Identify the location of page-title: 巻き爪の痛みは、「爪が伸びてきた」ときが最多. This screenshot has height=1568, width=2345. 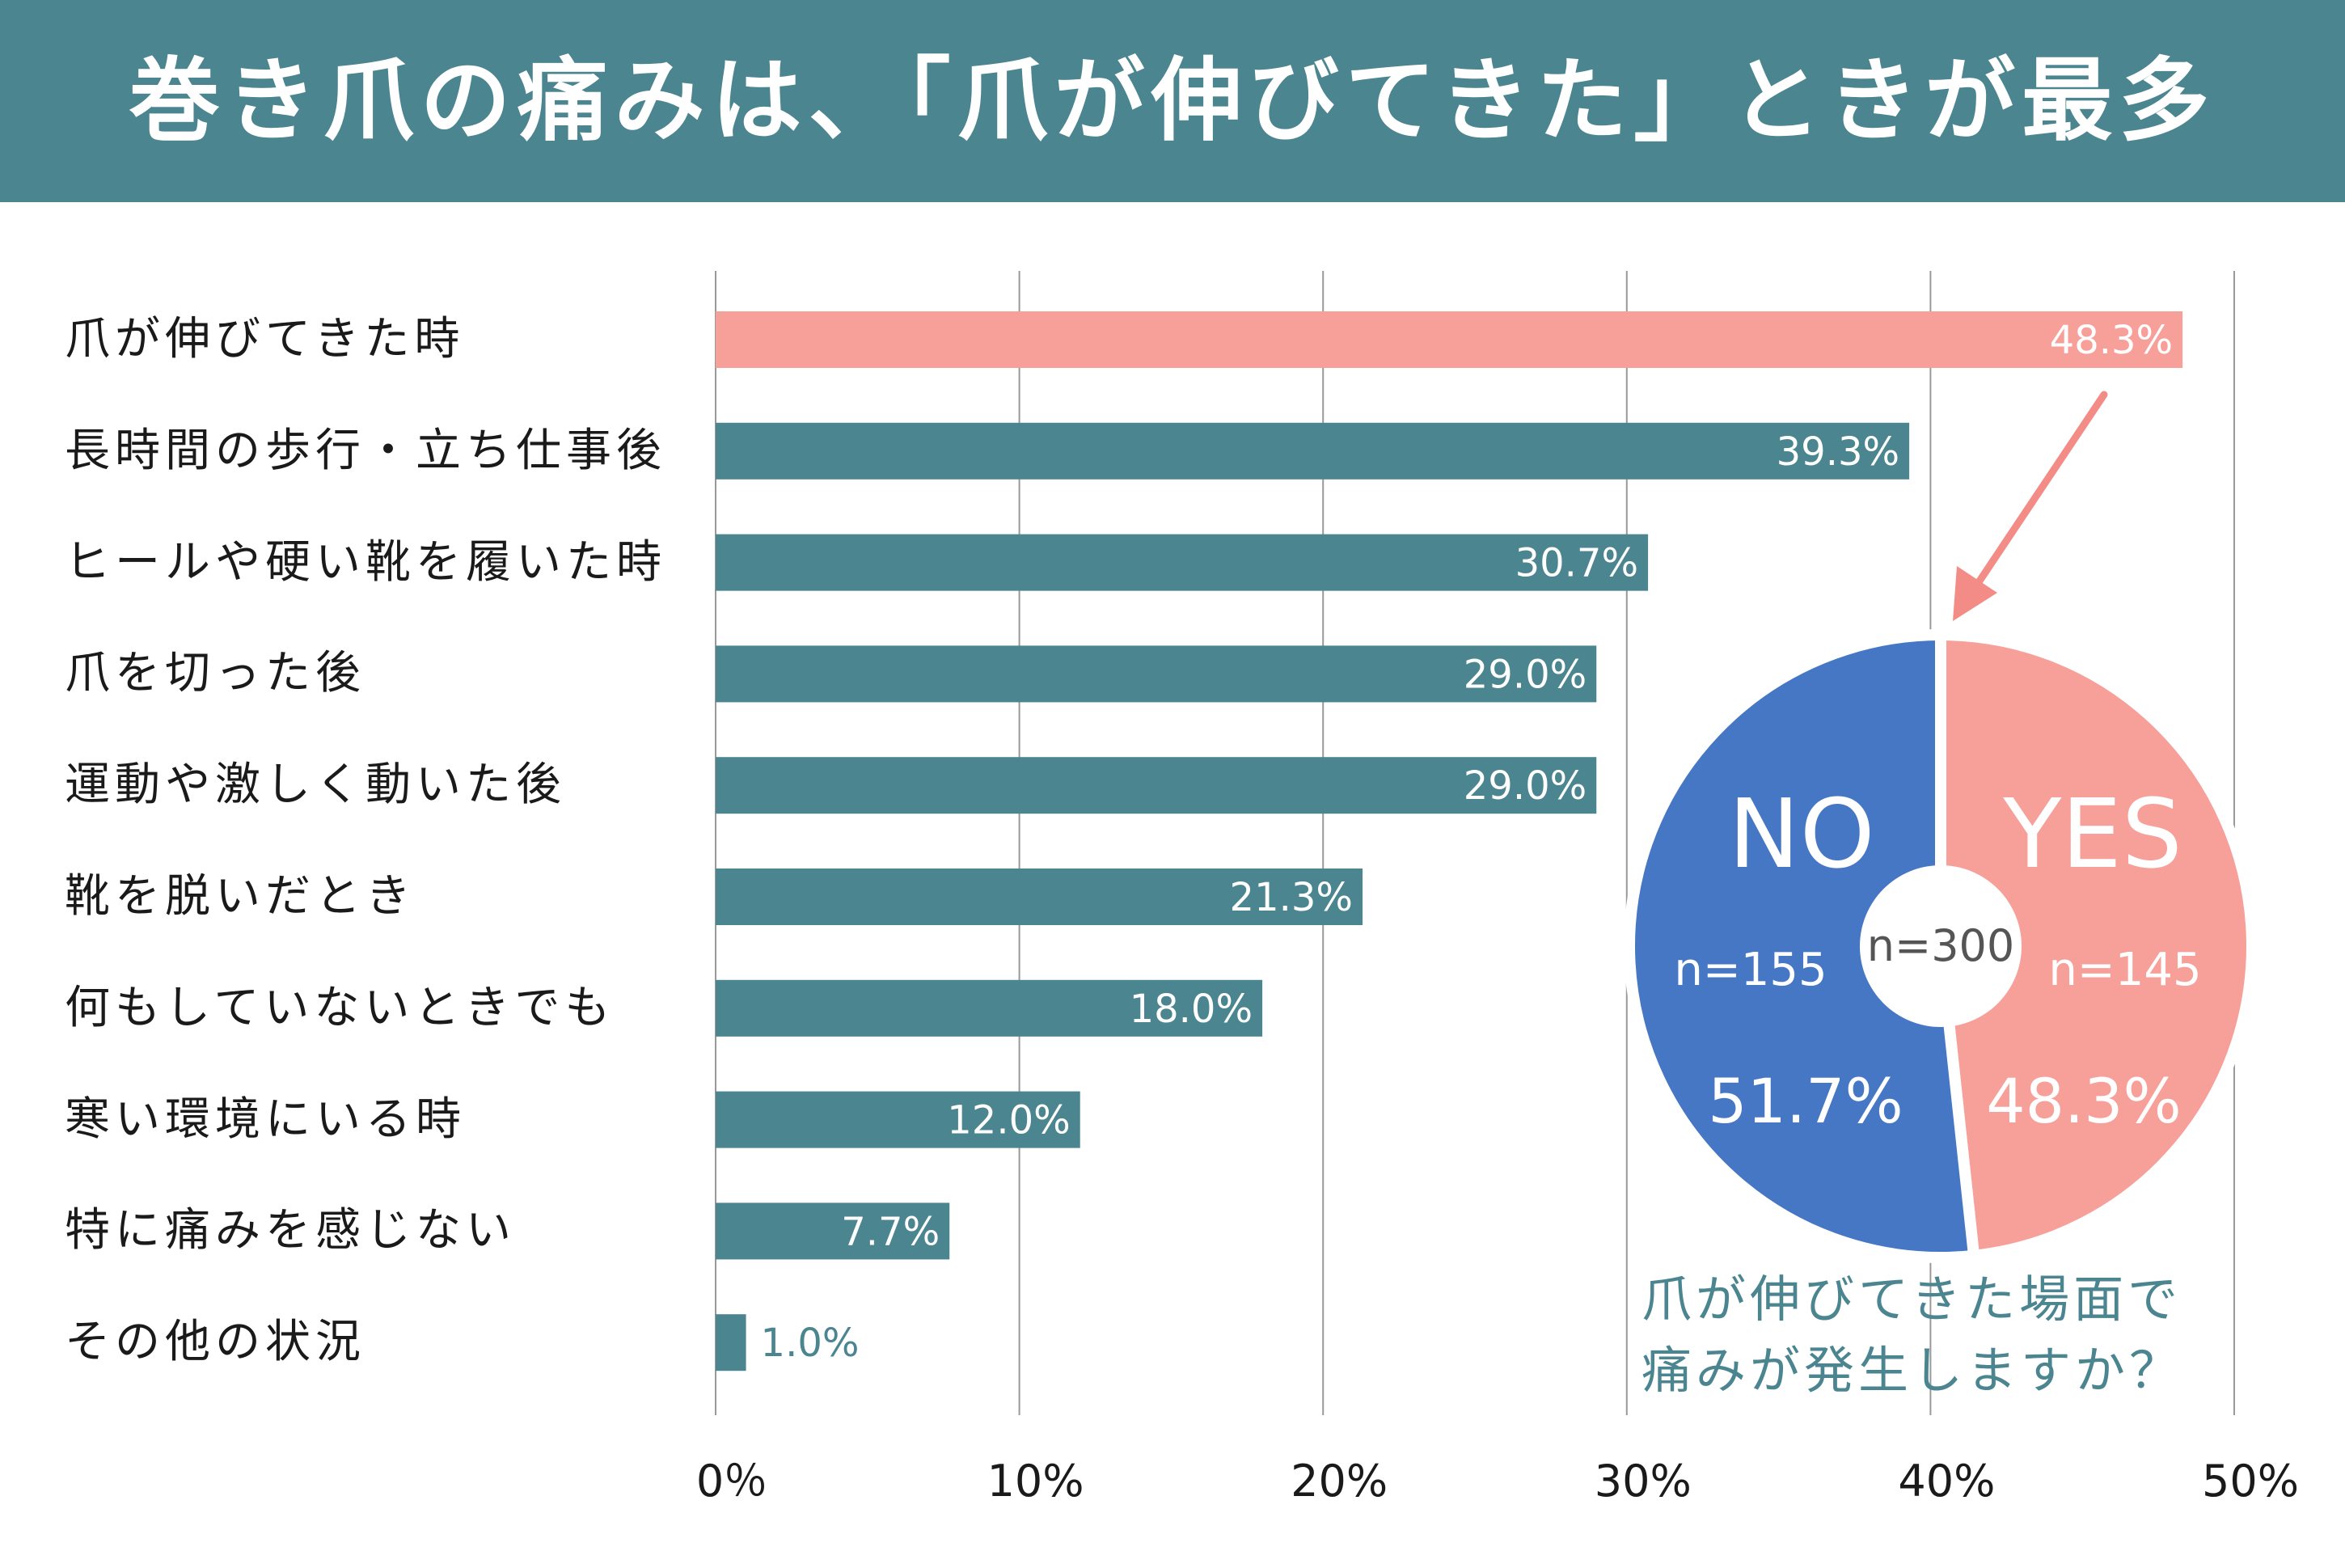
(1172, 101).